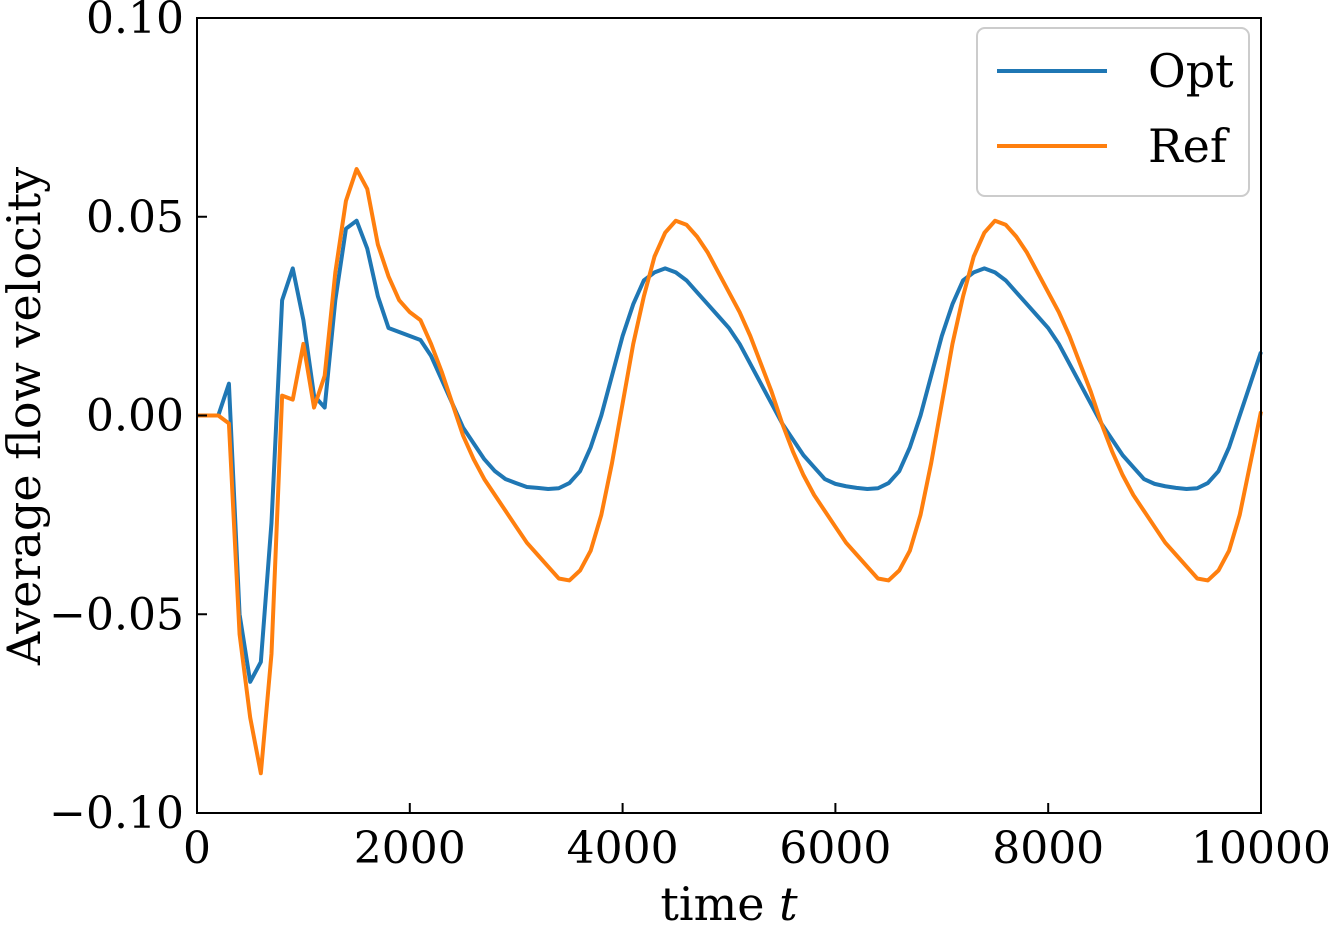  I want to click on legend-label-ref: Ref, so click(1189, 146).